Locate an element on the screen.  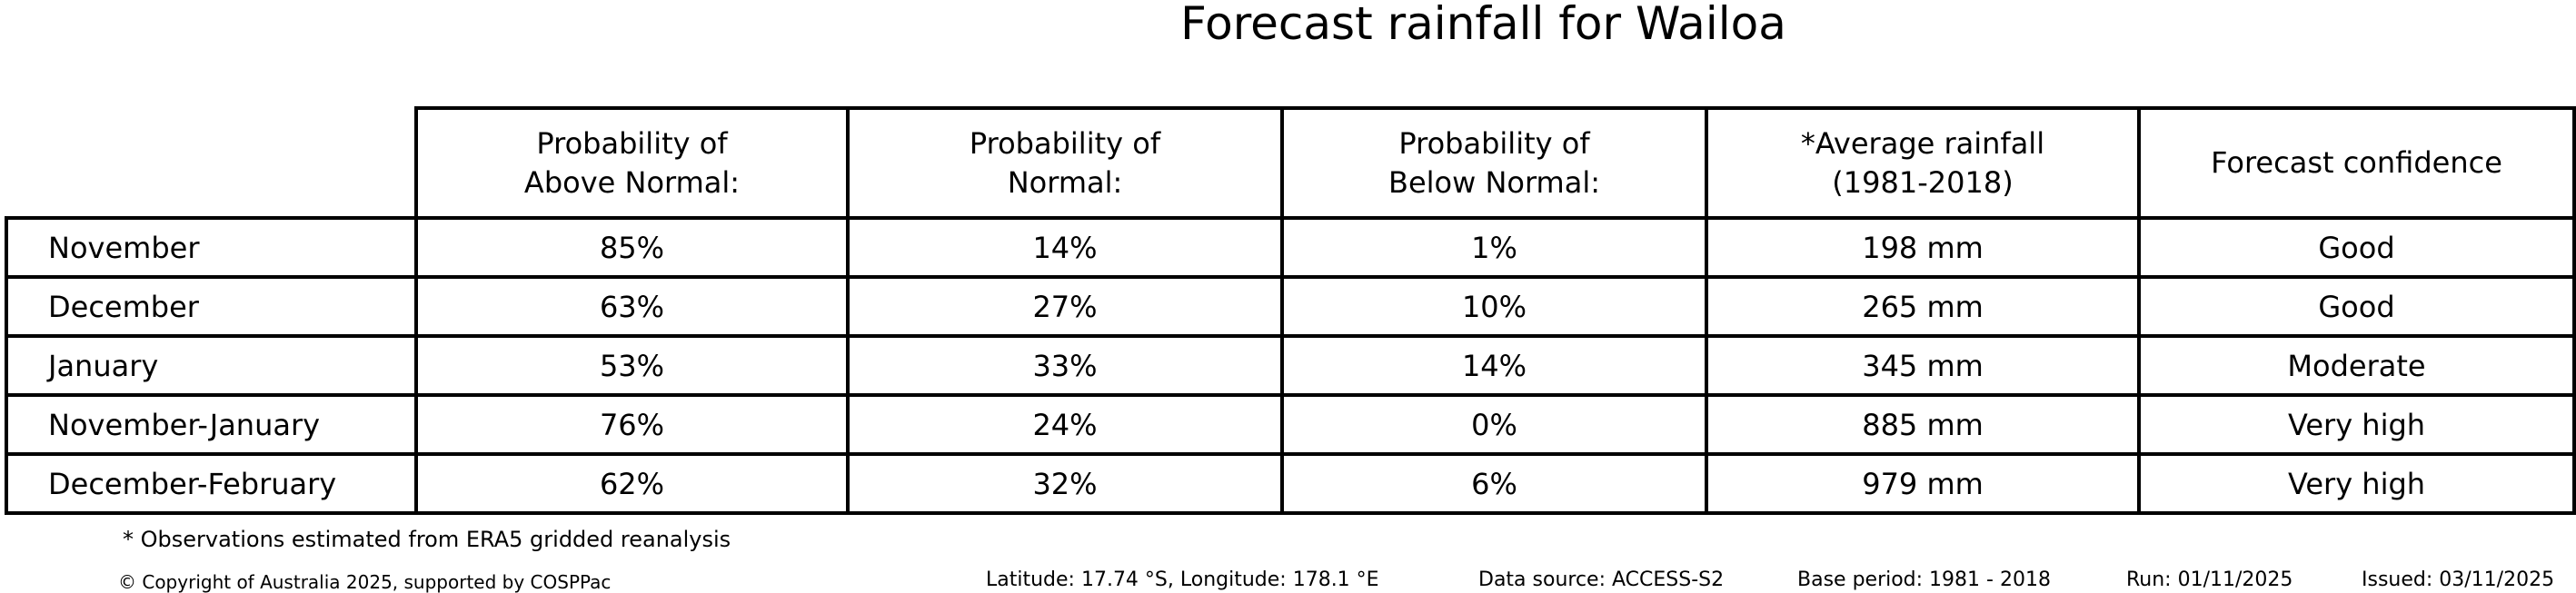
cell-prob-above: 62% is located at coordinates (632, 484).